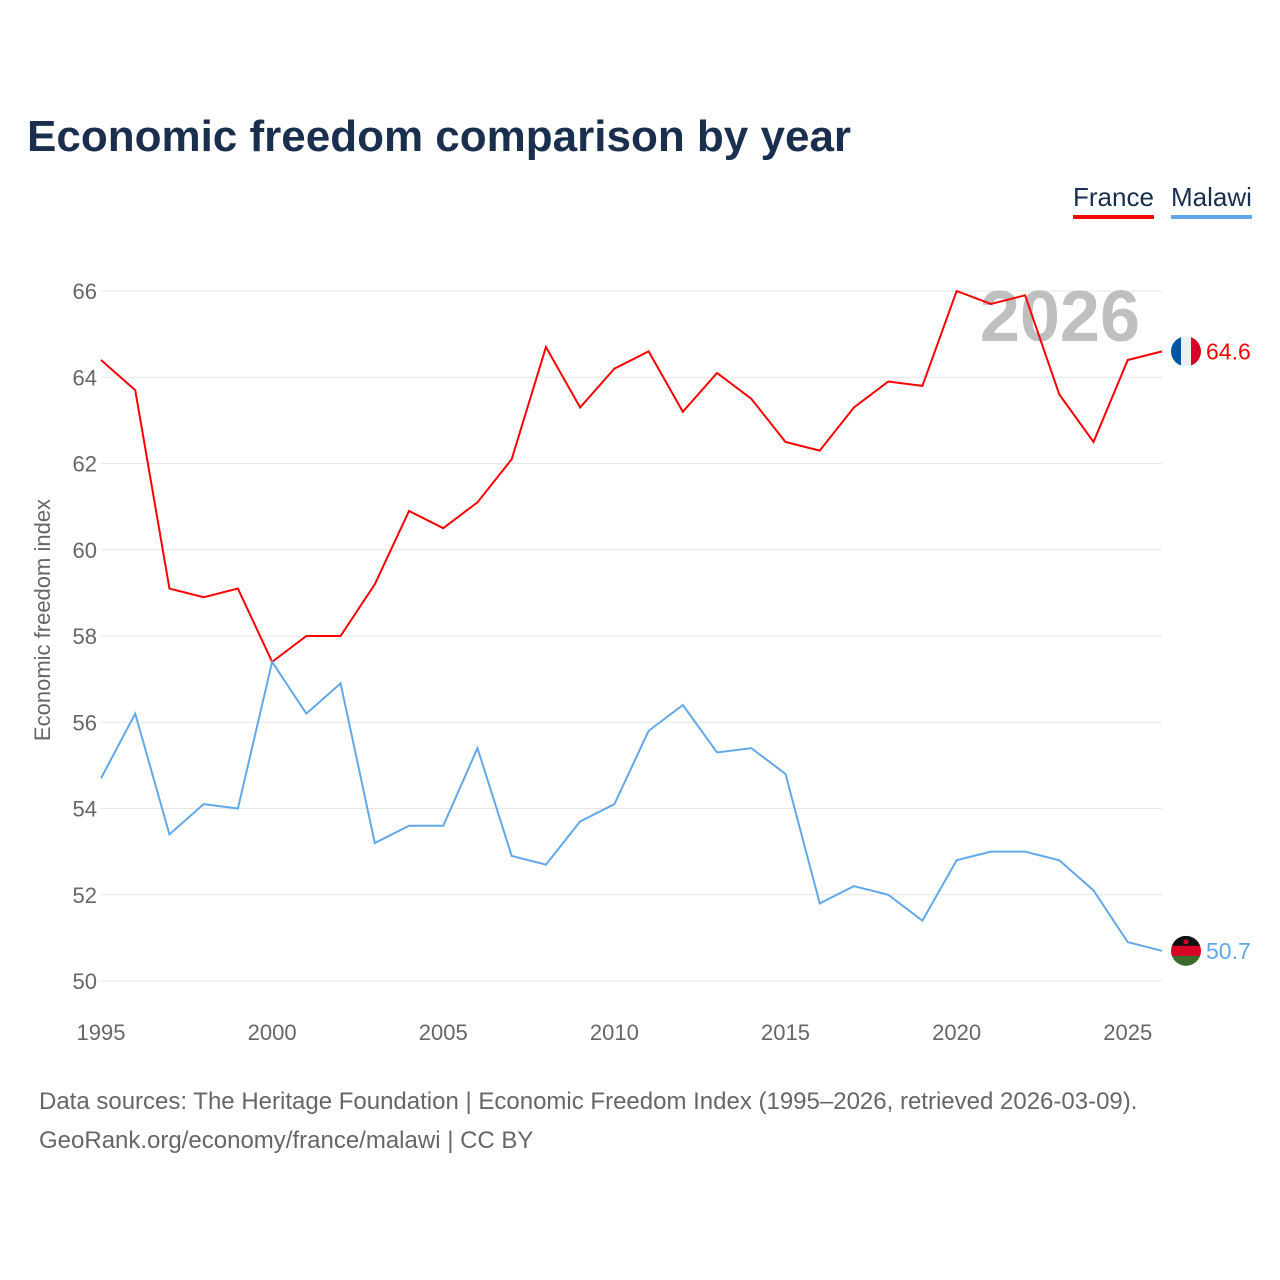 The width and height of the screenshot is (1280, 1280). What do you see at coordinates (85, 377) in the screenshot?
I see `y-tick-label: 64` at bounding box center [85, 377].